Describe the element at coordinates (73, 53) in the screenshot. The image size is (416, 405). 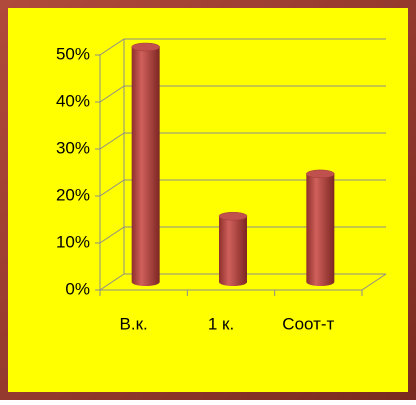
I see `y-tick-label: 50%` at that location.